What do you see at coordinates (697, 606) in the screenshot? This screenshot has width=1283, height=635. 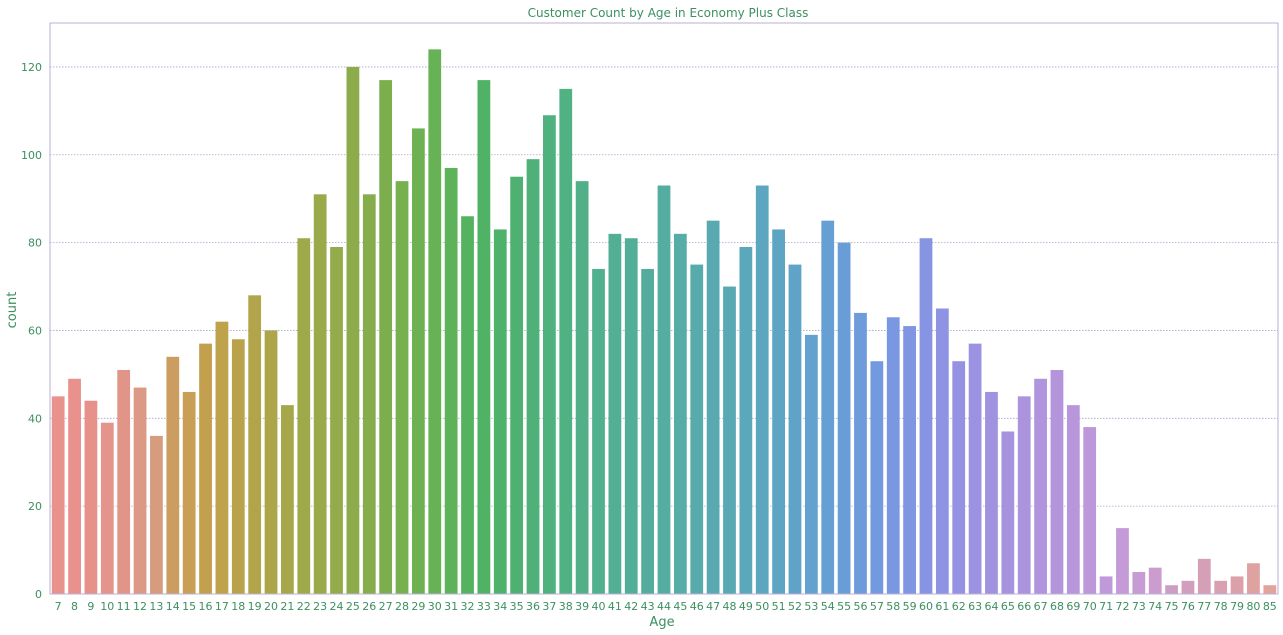 I see `x-tick-label: 46` at bounding box center [697, 606].